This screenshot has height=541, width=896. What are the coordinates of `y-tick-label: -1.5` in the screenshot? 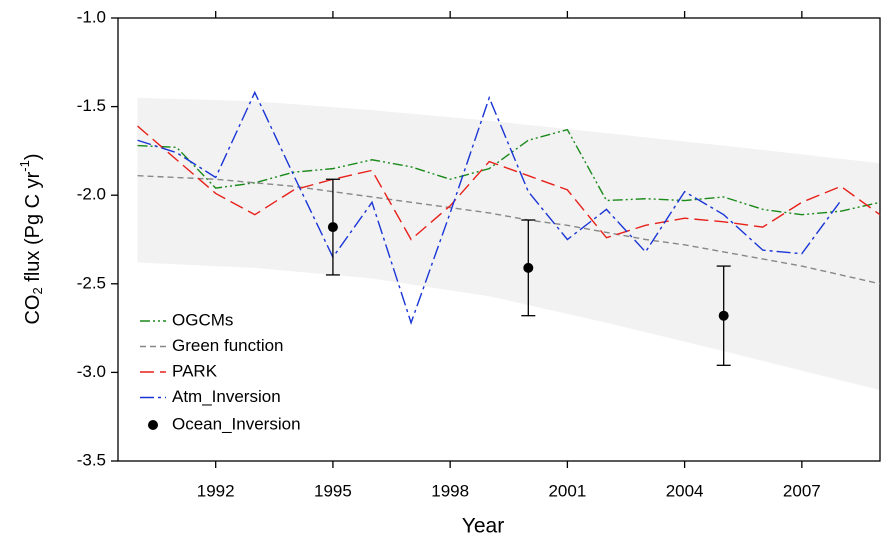 It's located at (91, 105).